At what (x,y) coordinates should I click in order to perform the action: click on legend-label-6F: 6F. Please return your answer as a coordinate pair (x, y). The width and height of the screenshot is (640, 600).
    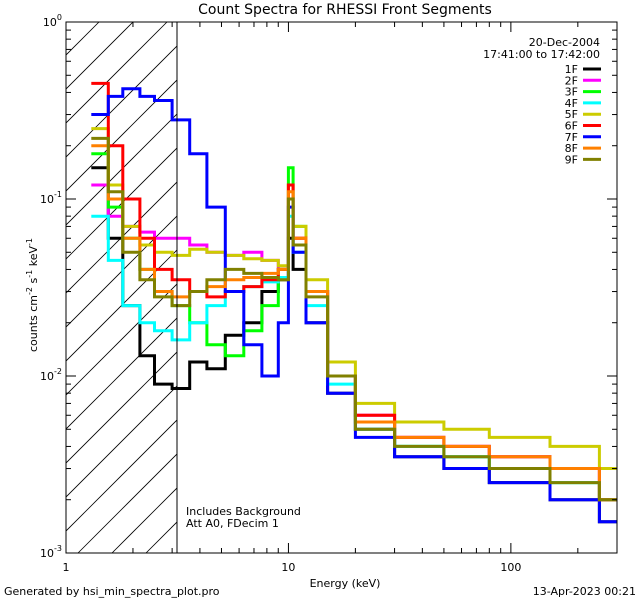
    Looking at the image, I should click on (571, 126).